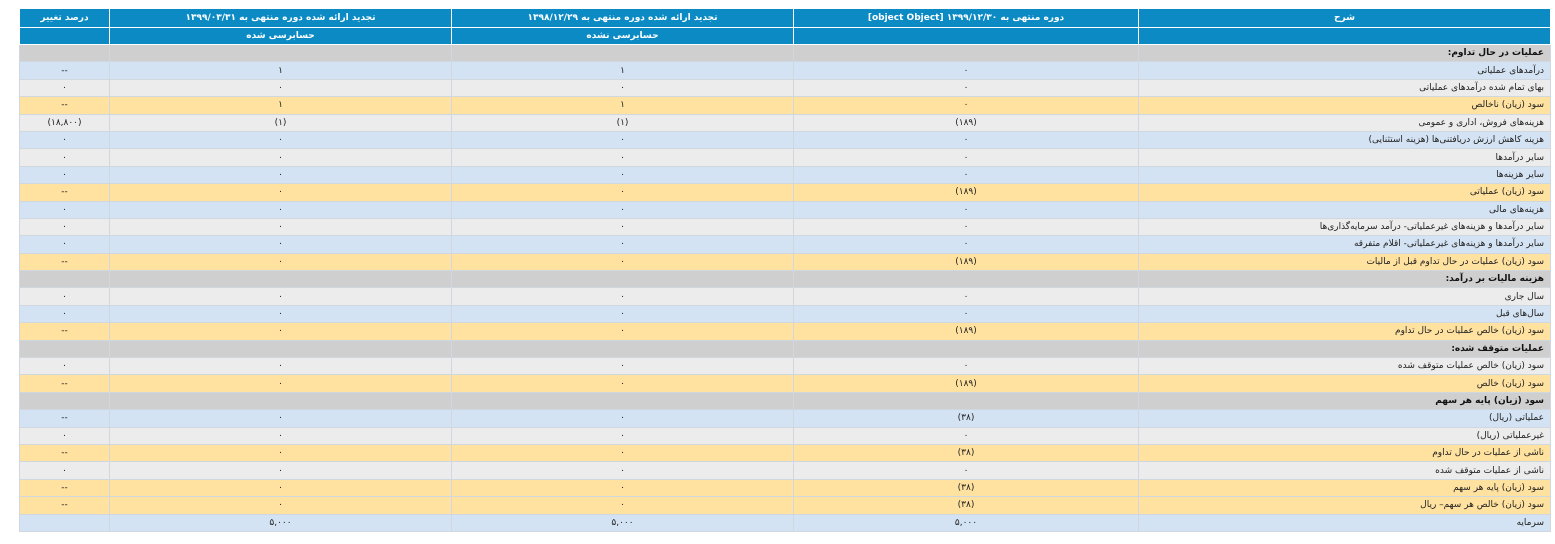 This screenshot has width=1555, height=544. What do you see at coordinates (1344, 470) in the screenshot?
I see `row-label: ناشی از عملیات متوقف شده` at bounding box center [1344, 470].